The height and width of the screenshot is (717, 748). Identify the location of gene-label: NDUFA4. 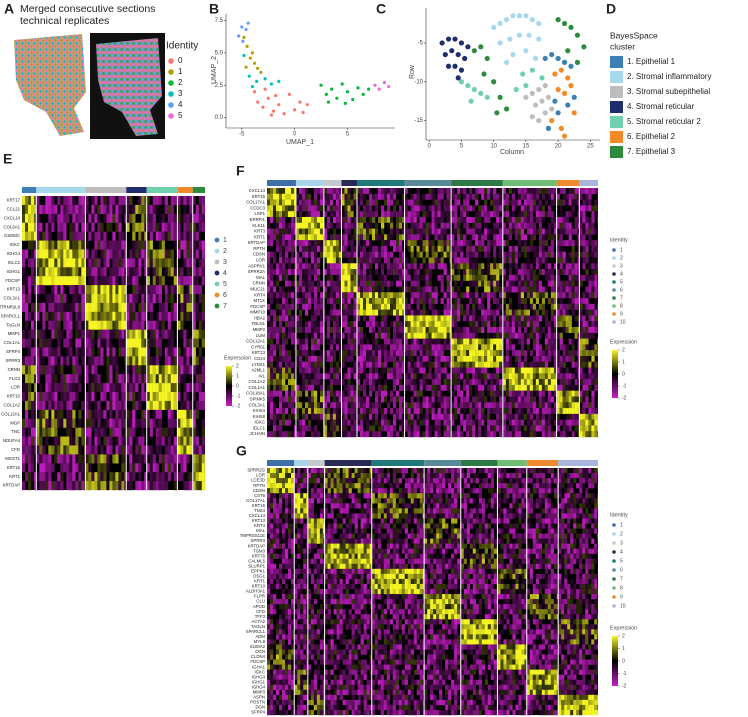
(12, 440).